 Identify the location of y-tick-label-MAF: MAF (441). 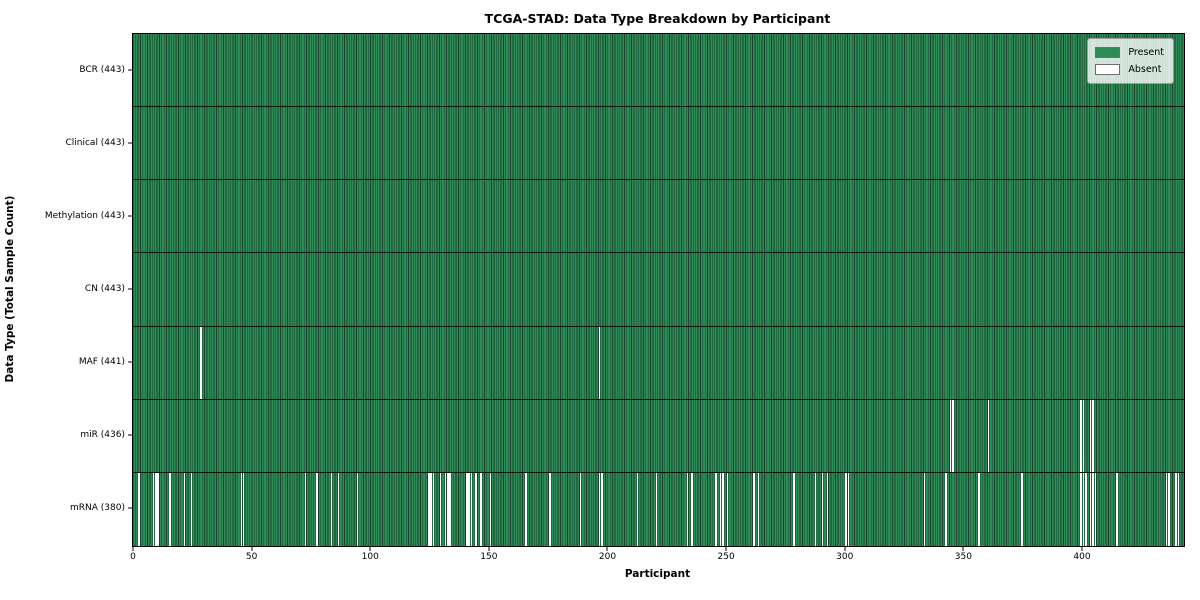
(101, 362).